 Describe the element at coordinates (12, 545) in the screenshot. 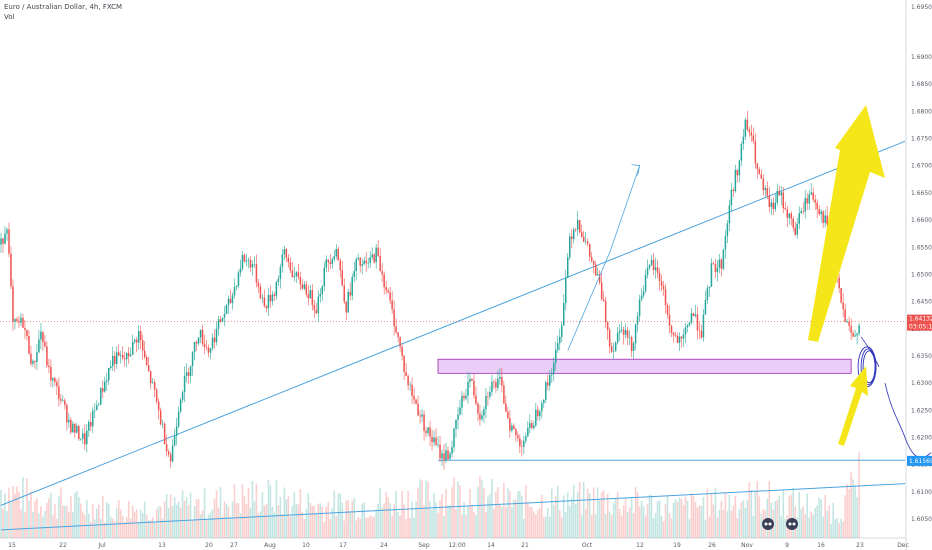

I see `time-tick-label: 15` at that location.